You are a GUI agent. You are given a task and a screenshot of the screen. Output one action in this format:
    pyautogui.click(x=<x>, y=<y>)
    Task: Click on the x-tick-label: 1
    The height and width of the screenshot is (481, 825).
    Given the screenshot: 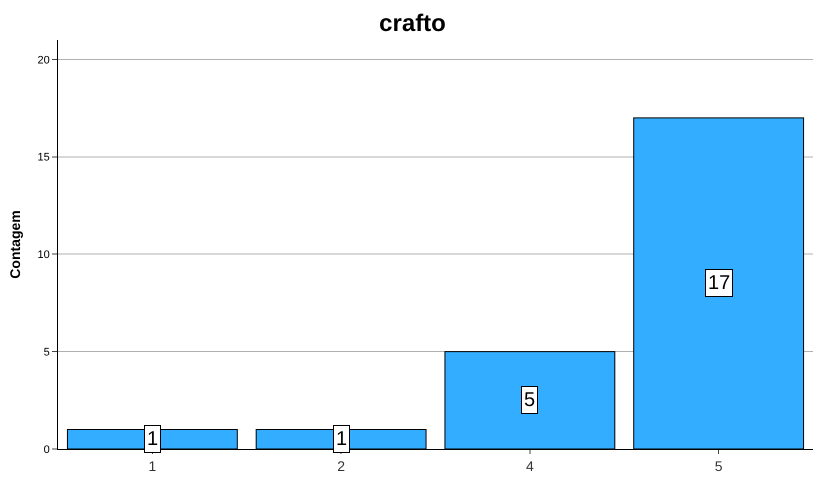 What is the action you would take?
    pyautogui.click(x=152, y=466)
    